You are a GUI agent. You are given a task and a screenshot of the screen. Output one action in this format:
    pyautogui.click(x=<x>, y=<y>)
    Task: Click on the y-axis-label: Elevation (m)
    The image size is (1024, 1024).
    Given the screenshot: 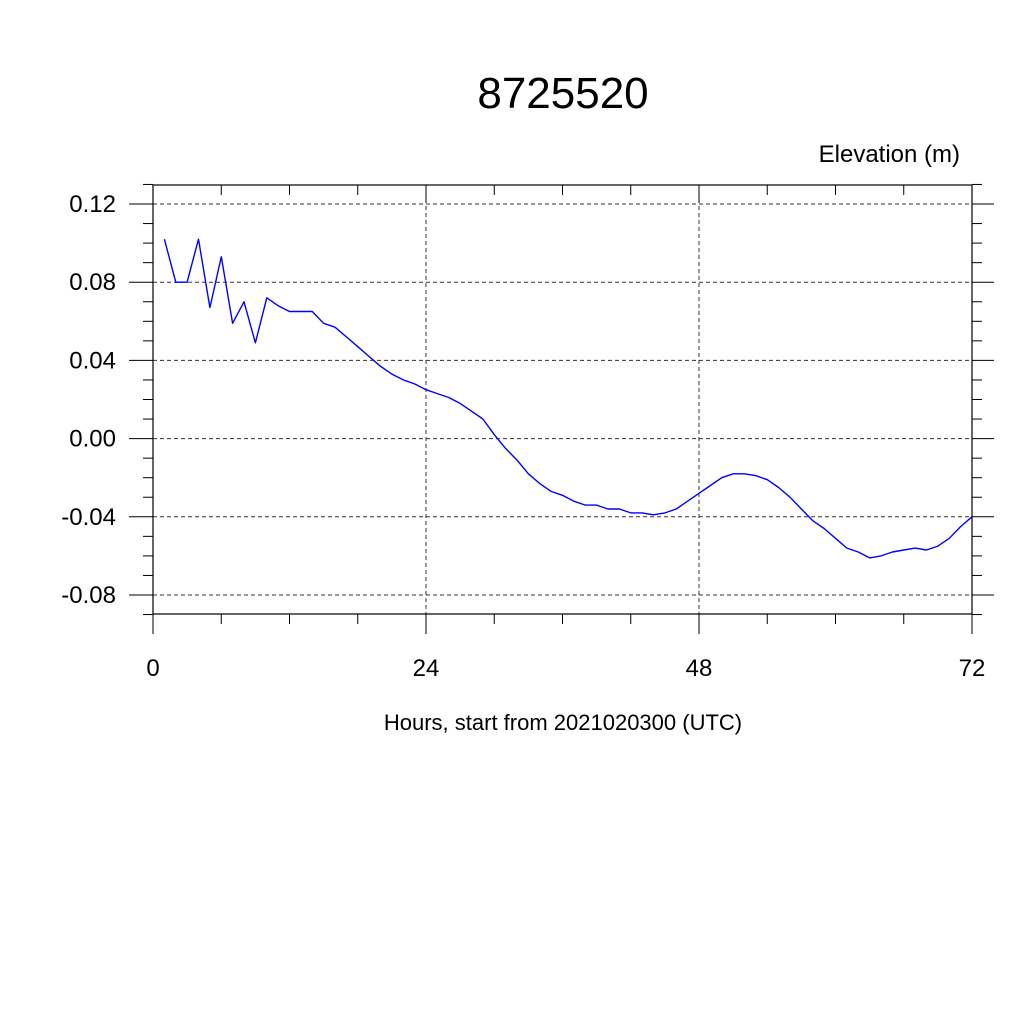 What is the action you would take?
    pyautogui.click(x=889, y=154)
    